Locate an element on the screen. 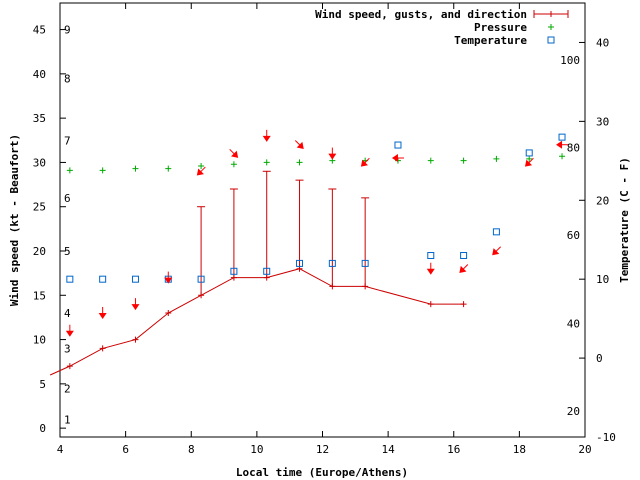 The image size is (640, 480). y-tick-label: 35 is located at coordinates (39, 118).